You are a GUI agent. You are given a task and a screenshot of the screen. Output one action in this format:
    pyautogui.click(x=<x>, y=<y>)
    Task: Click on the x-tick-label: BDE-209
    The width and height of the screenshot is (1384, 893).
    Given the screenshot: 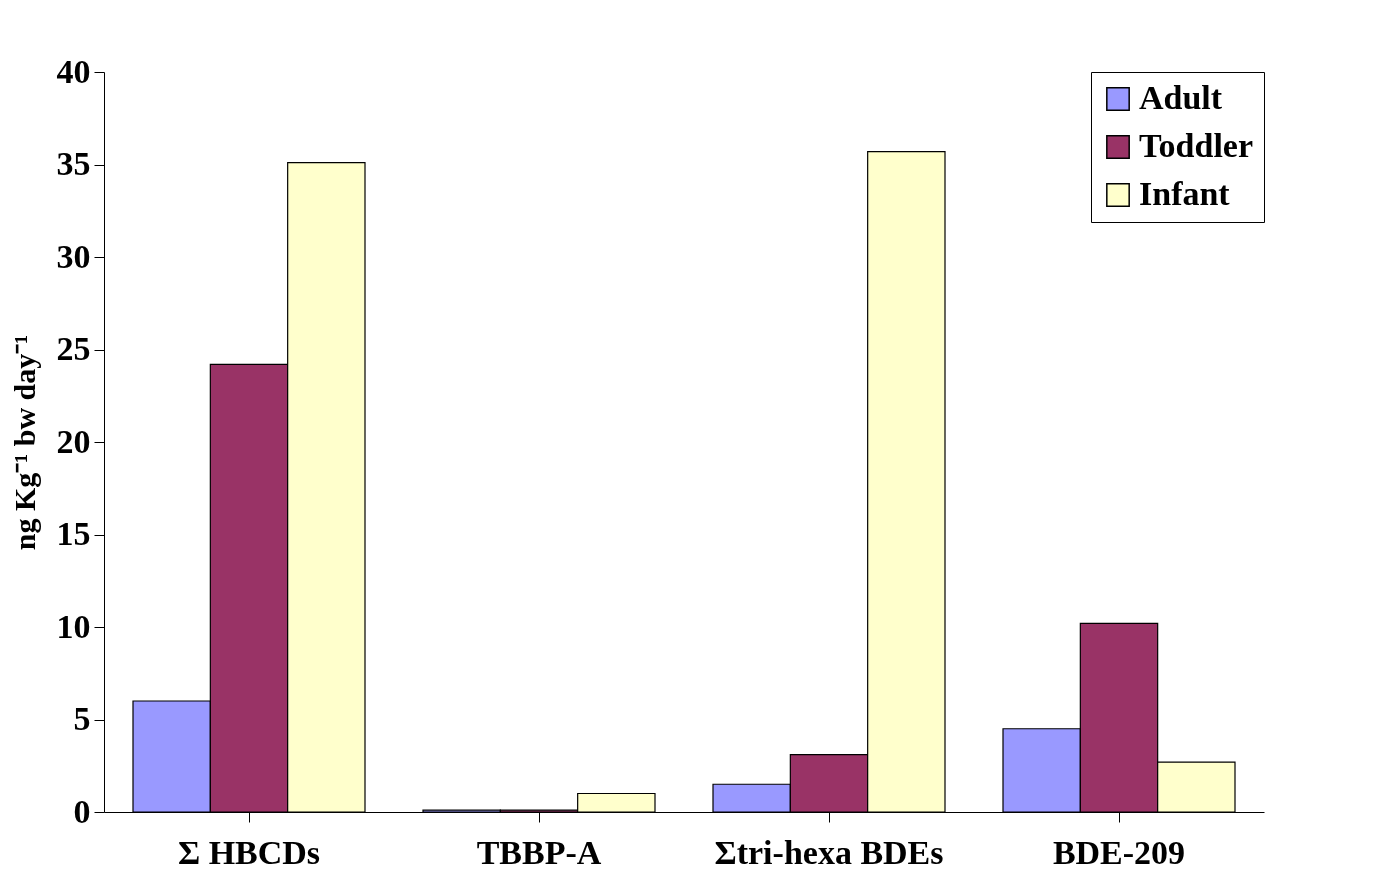 What is the action you would take?
    pyautogui.click(x=1119, y=852)
    